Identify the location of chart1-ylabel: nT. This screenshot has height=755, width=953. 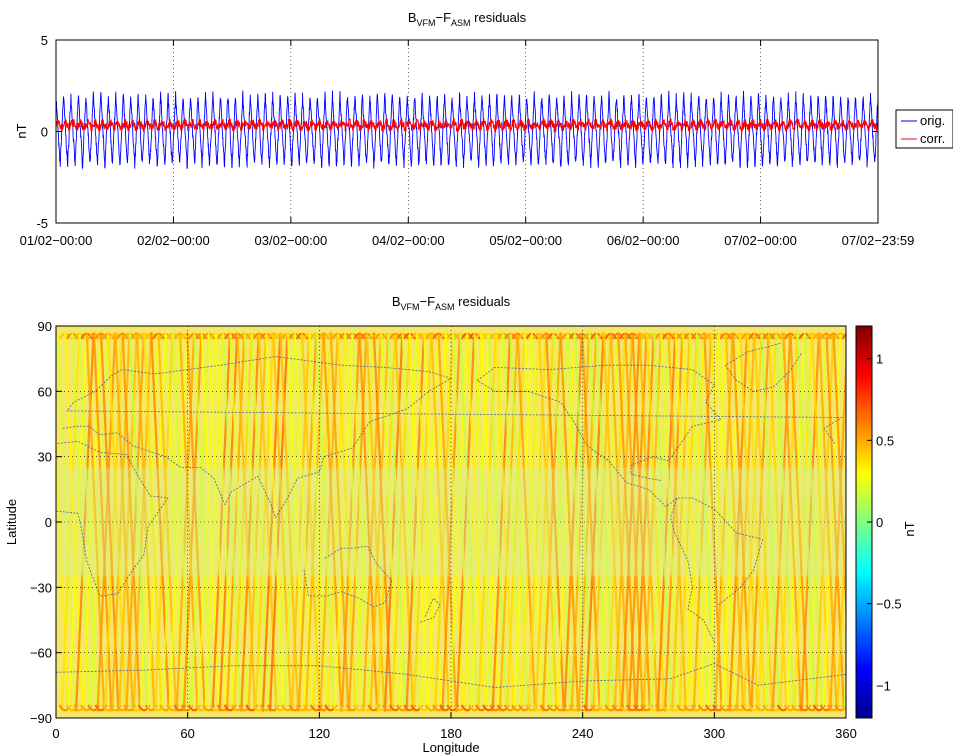
(21, 130).